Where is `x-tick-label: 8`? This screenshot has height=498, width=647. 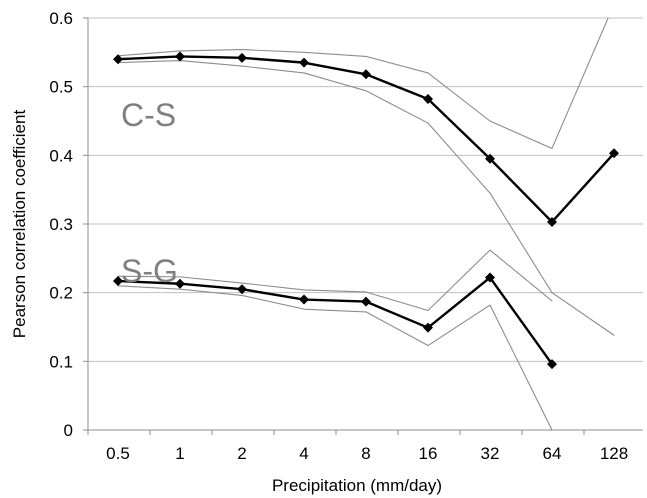 x-tick-label: 8 is located at coordinates (365, 453).